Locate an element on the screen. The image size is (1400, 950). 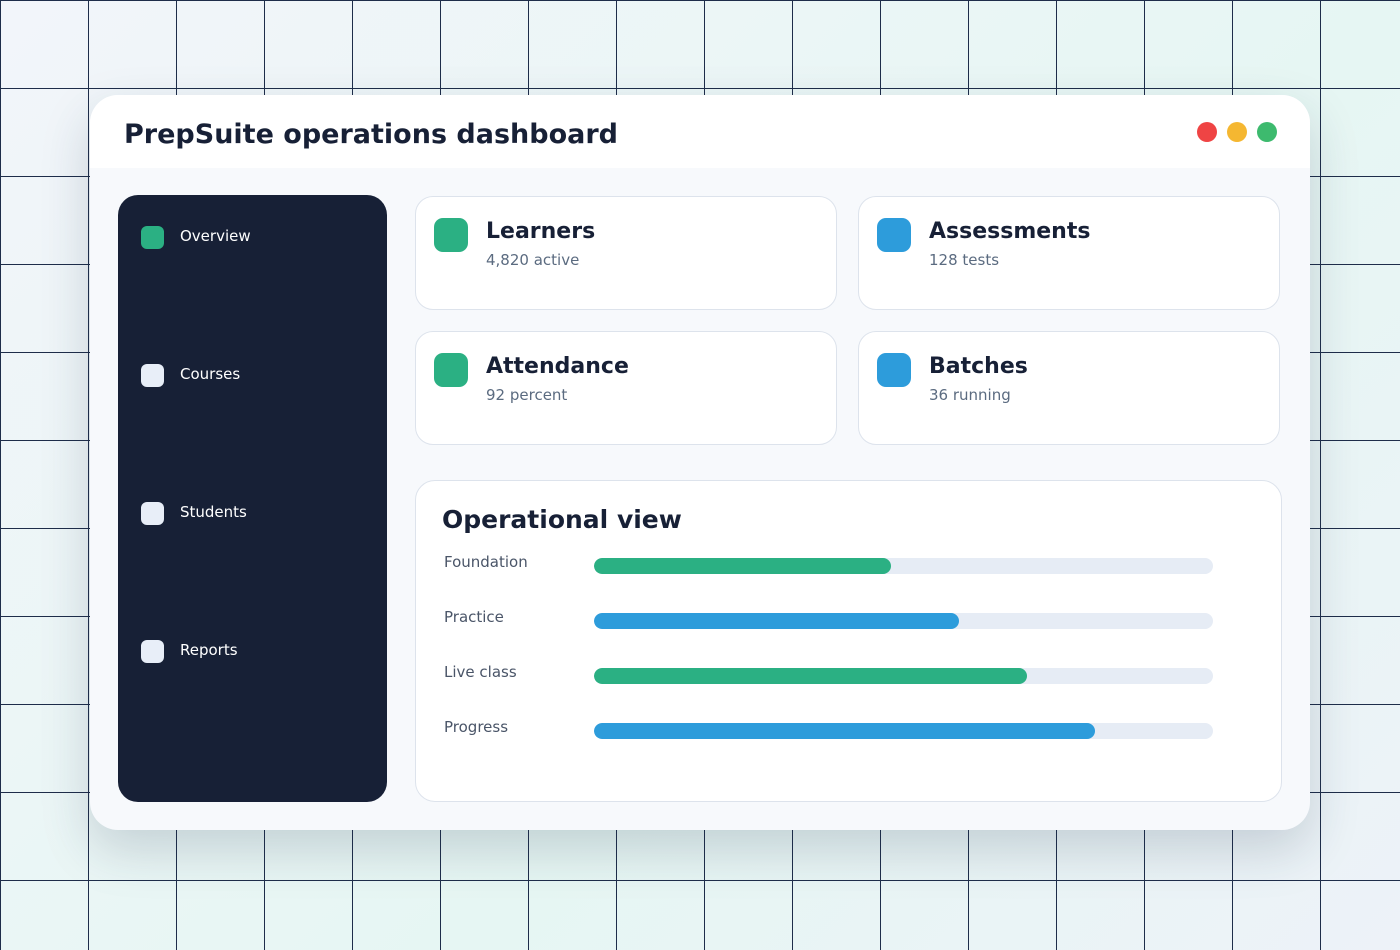
nav-item: Overview is located at coordinates (252, 237).